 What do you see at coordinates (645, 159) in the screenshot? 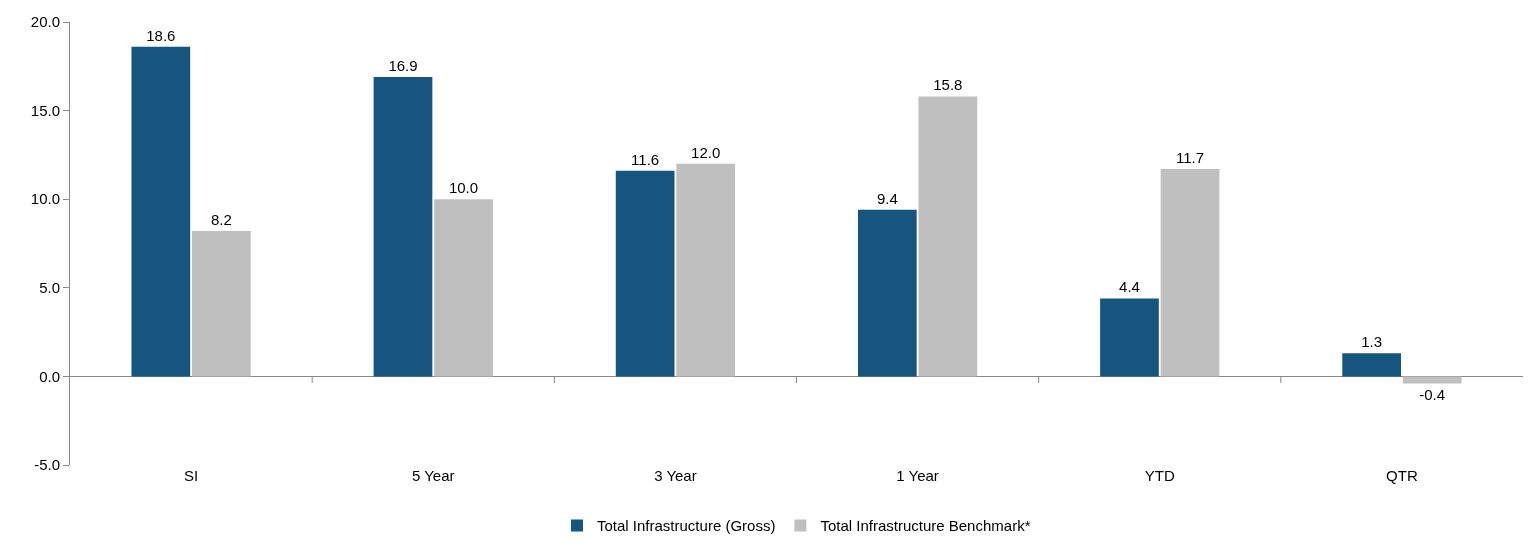
I see `data-label: 11.6` at bounding box center [645, 159].